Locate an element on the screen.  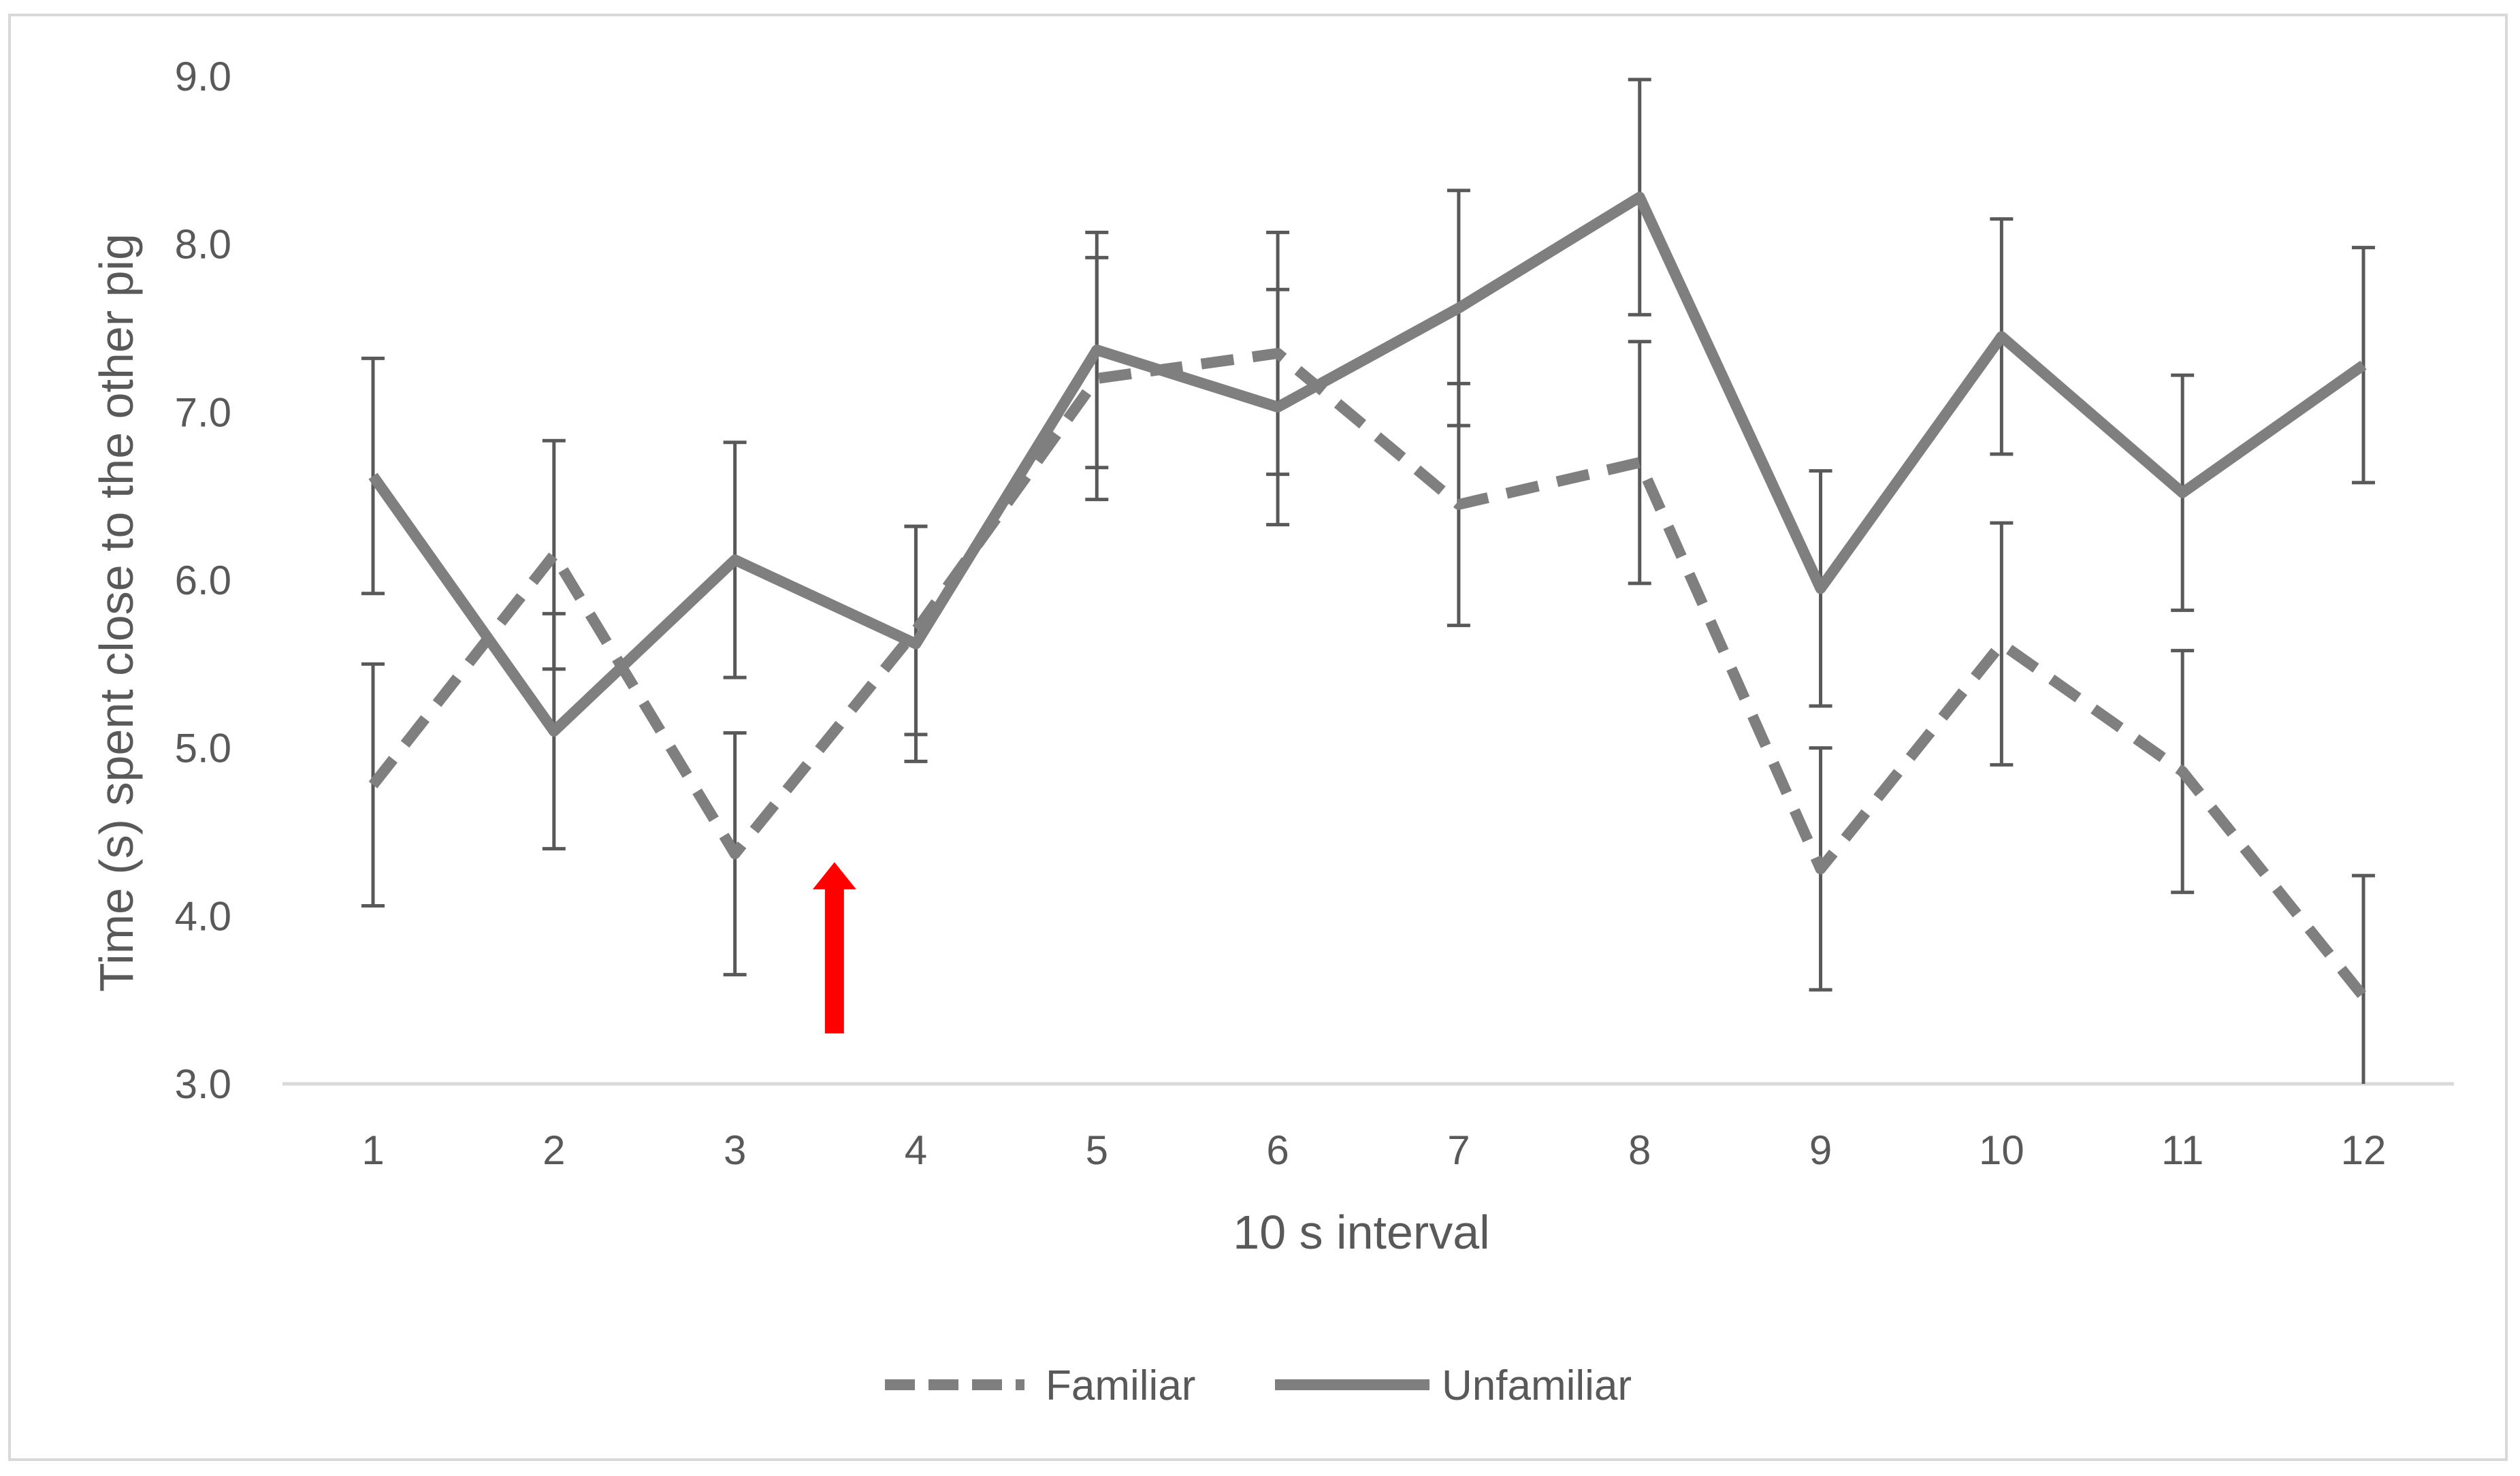
legend-unfamiliar-label: Unfamiliar is located at coordinates (1537, 1385).